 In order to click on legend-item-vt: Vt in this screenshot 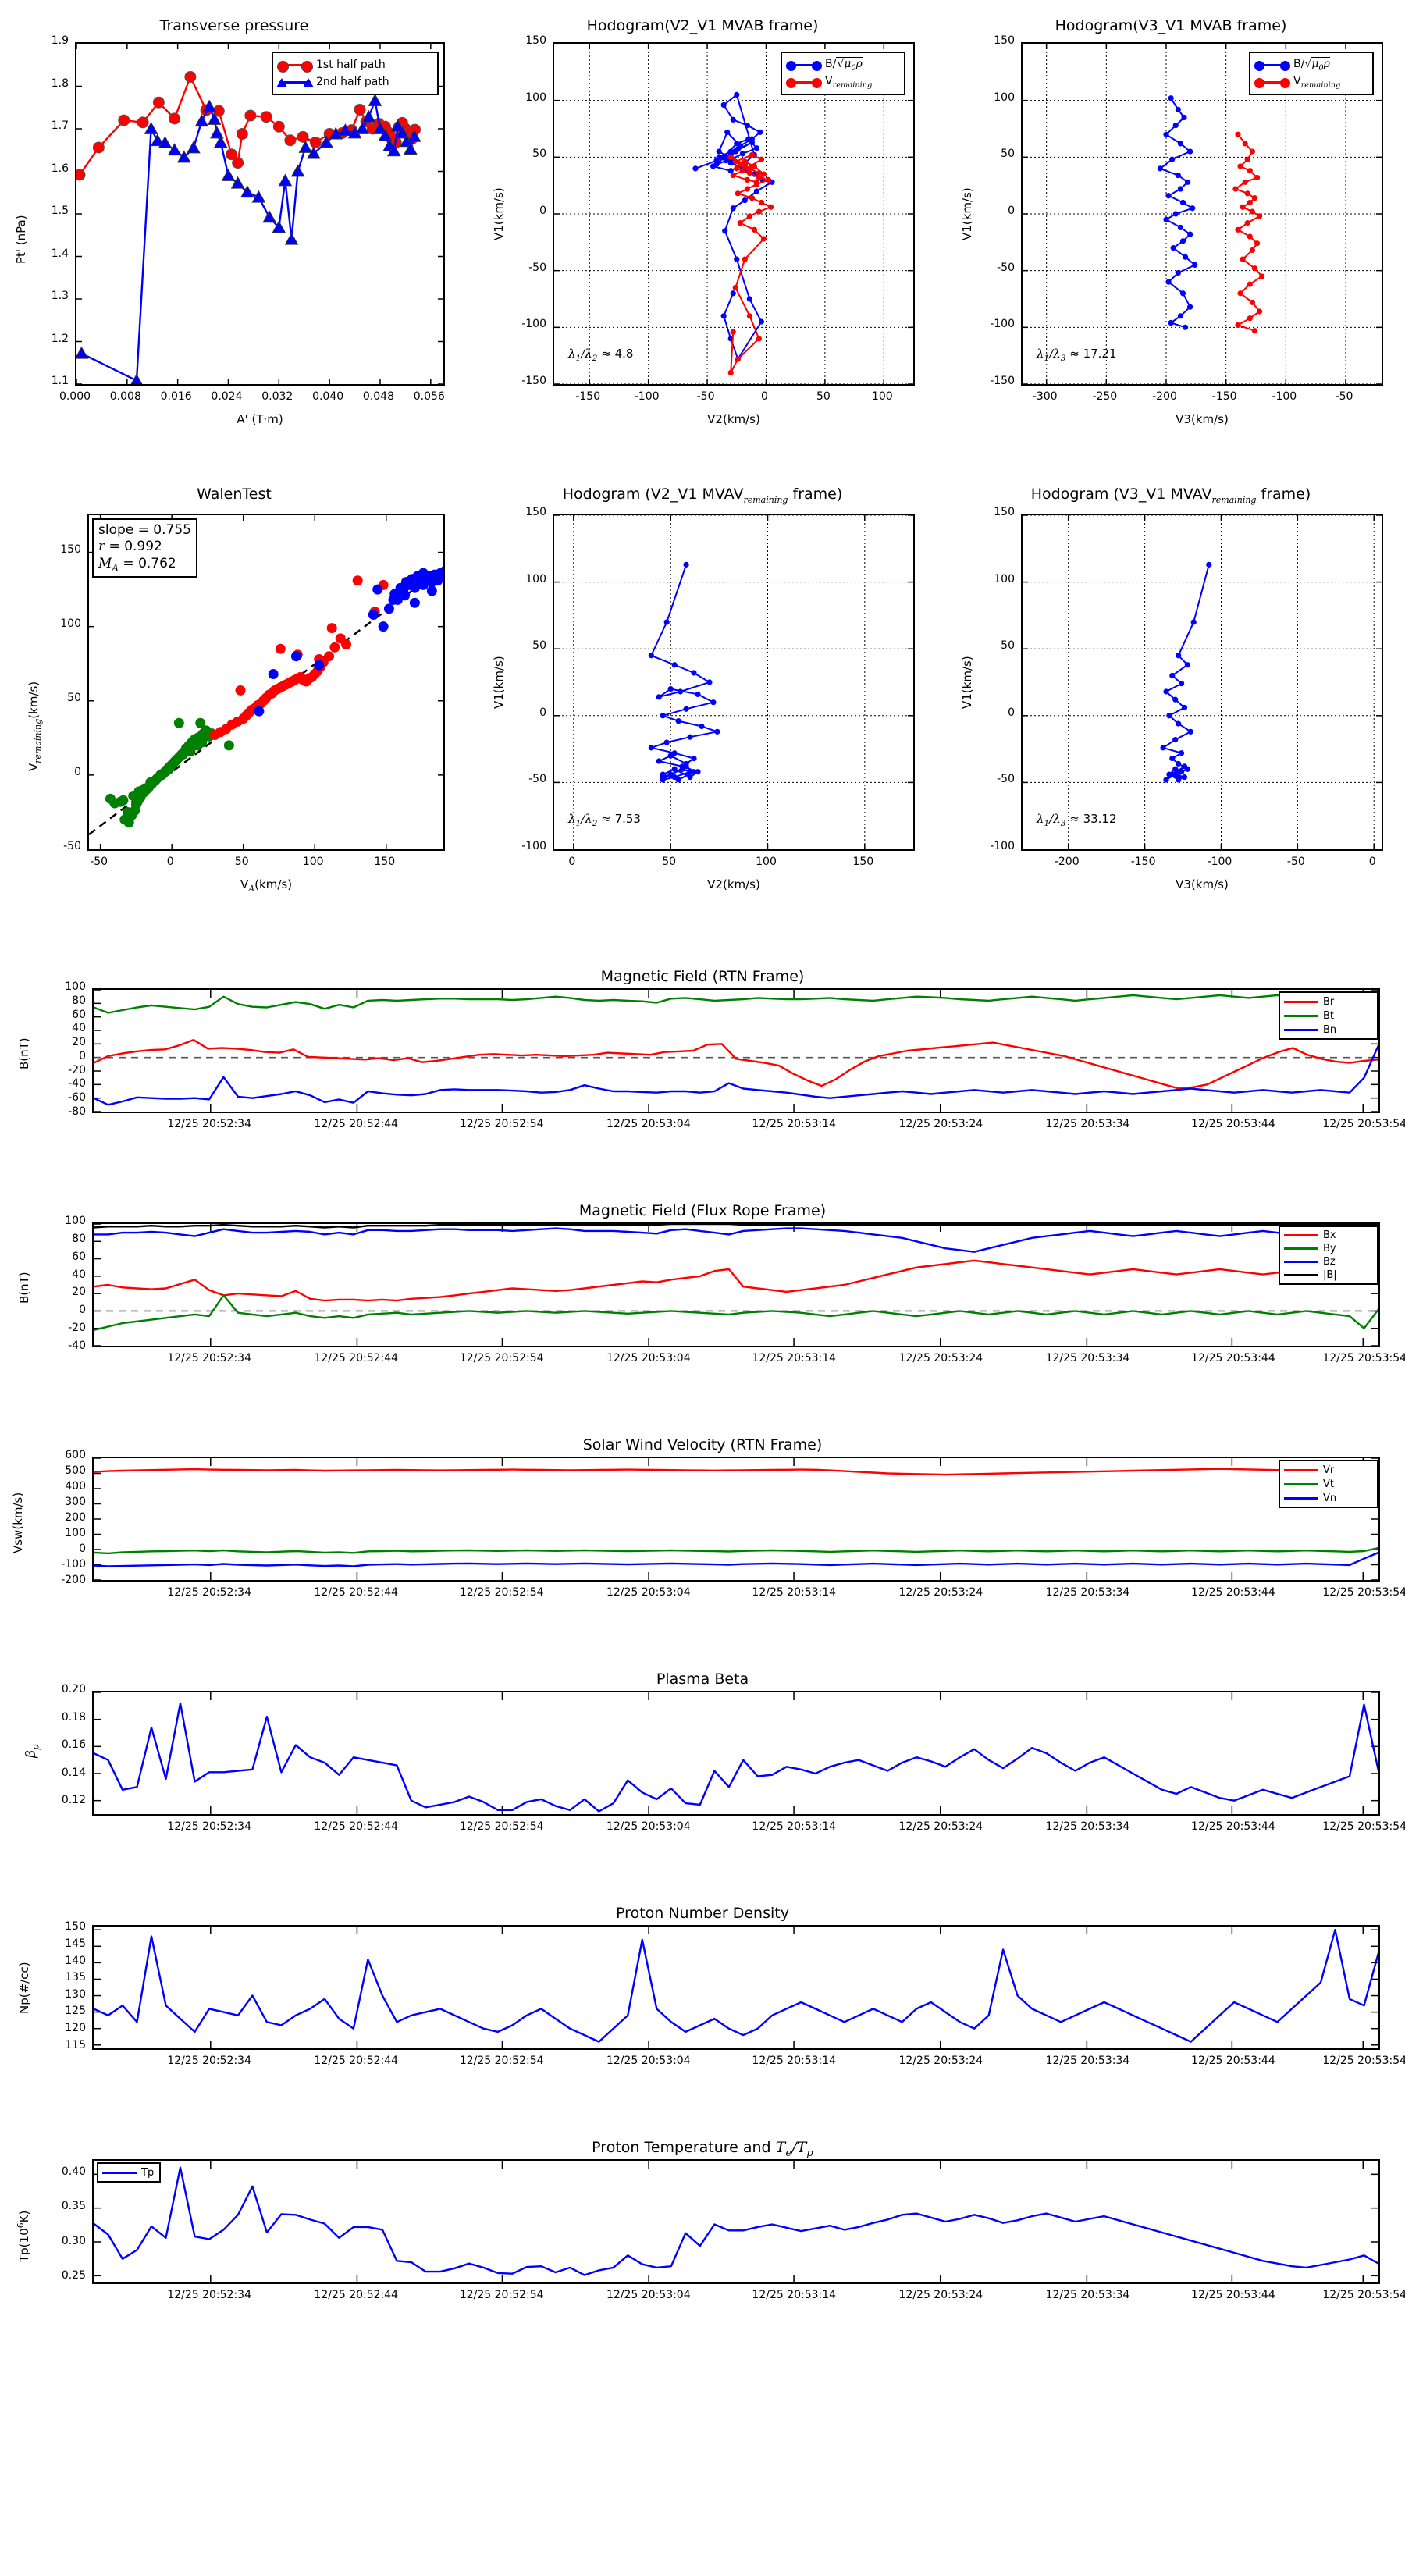, I will do `click(1328, 1484)`.